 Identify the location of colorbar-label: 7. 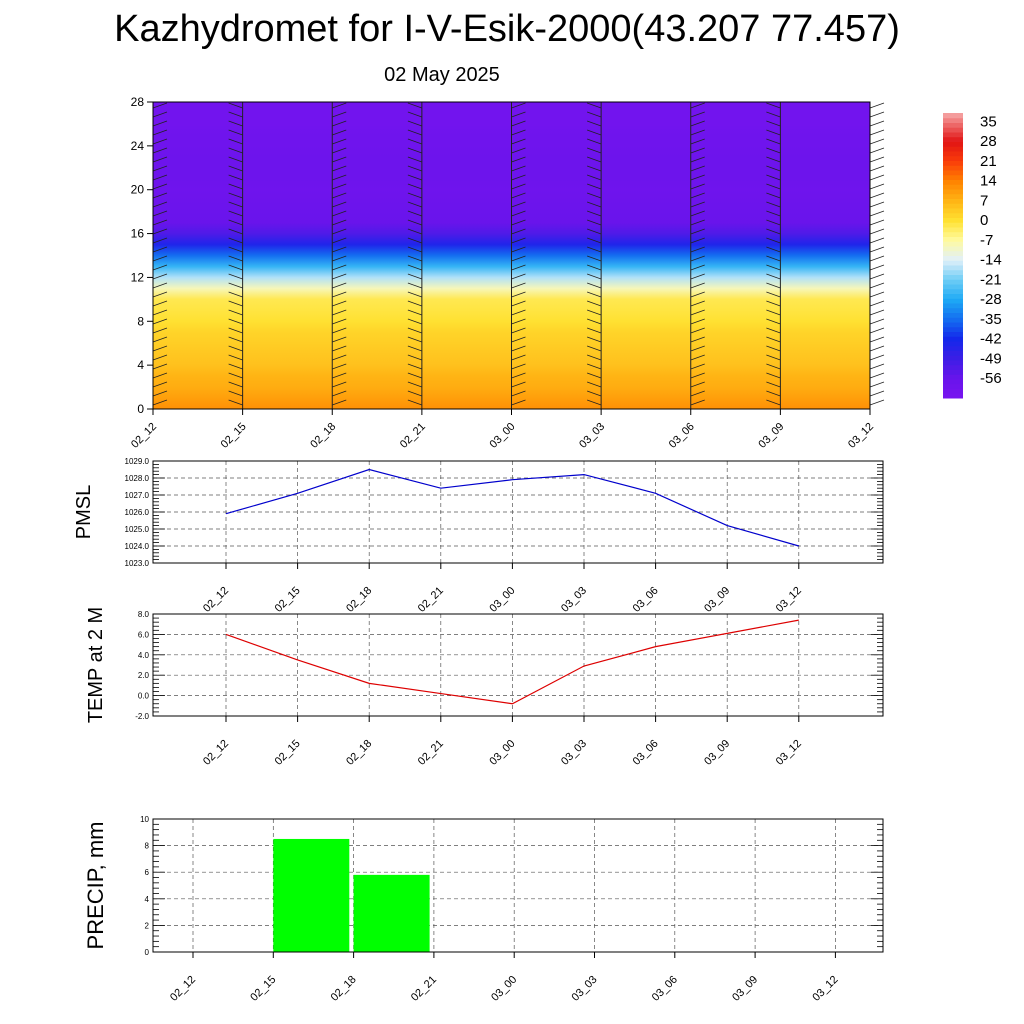
(984, 200).